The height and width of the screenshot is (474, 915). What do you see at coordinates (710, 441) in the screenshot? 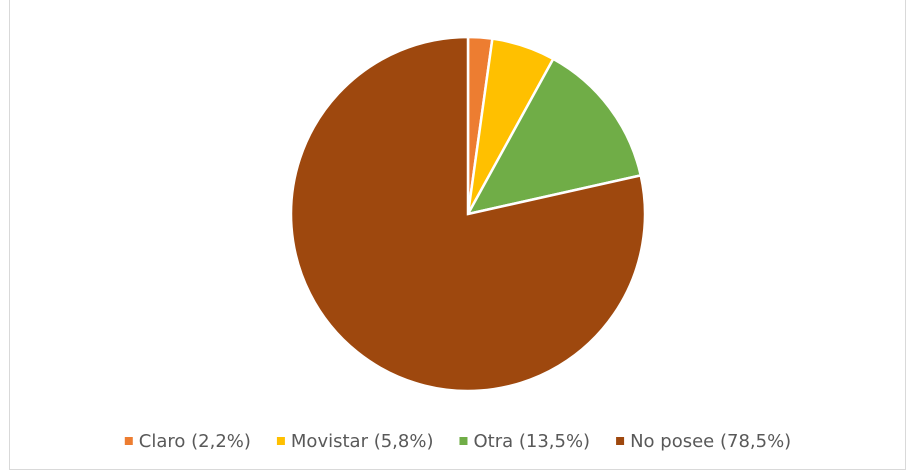
I see `legend-label: No posee (78,5%)` at bounding box center [710, 441].